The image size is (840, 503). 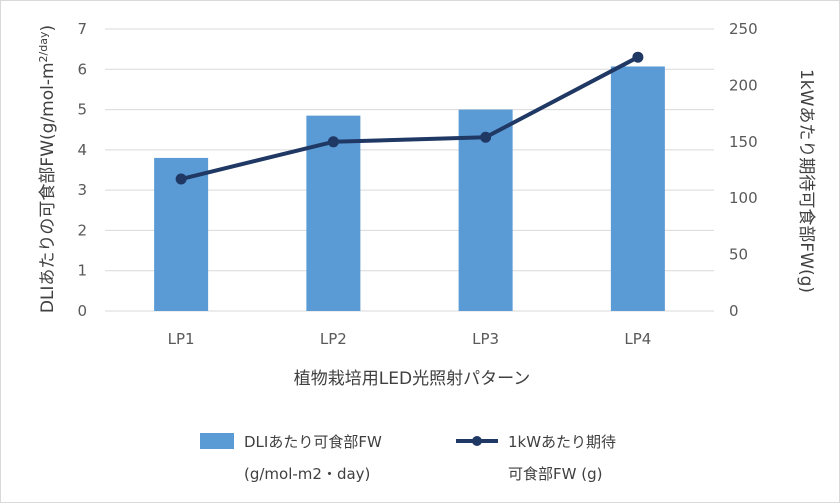 What do you see at coordinates (638, 57) in the screenshot?
I see `line-point-lp4` at bounding box center [638, 57].